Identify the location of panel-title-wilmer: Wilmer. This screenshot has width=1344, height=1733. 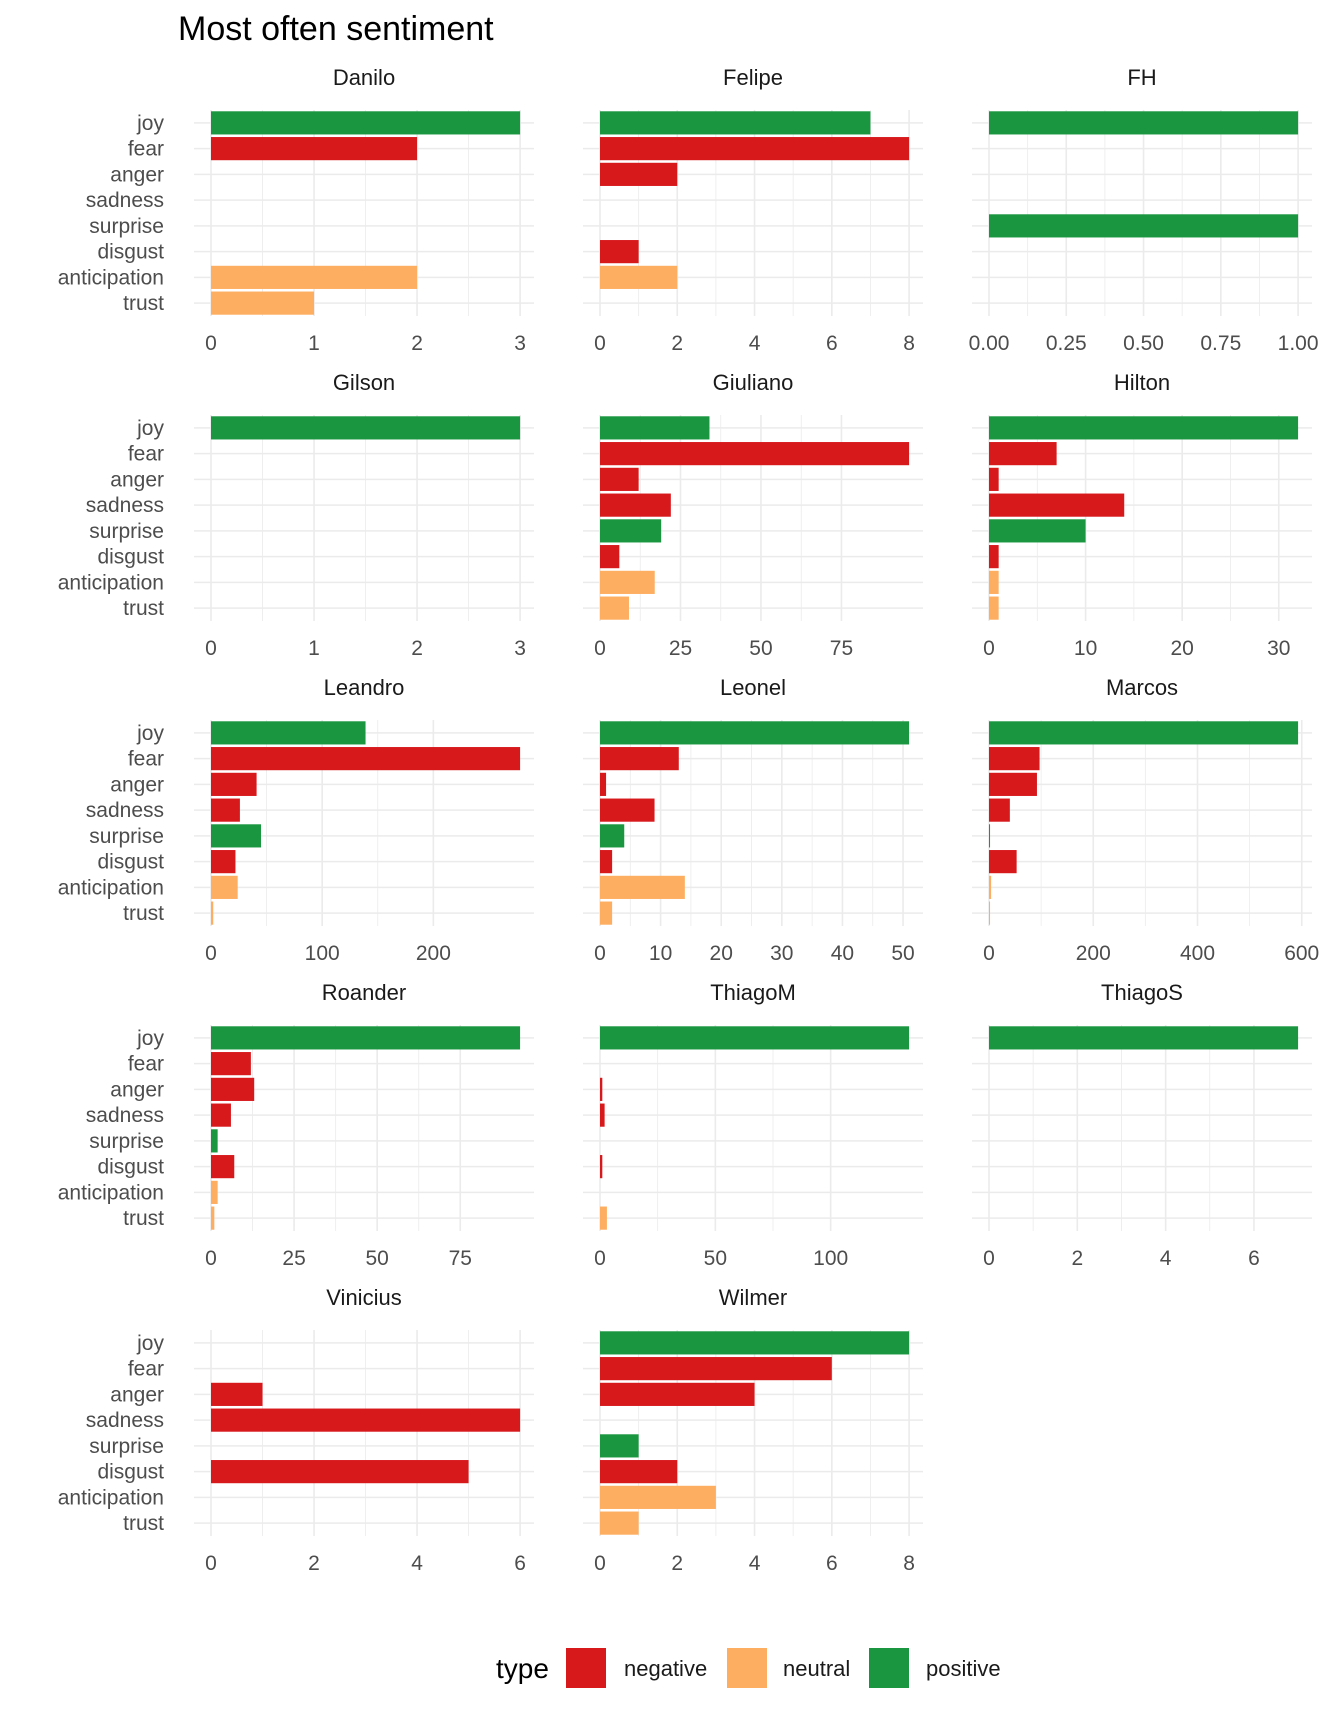
(753, 1297).